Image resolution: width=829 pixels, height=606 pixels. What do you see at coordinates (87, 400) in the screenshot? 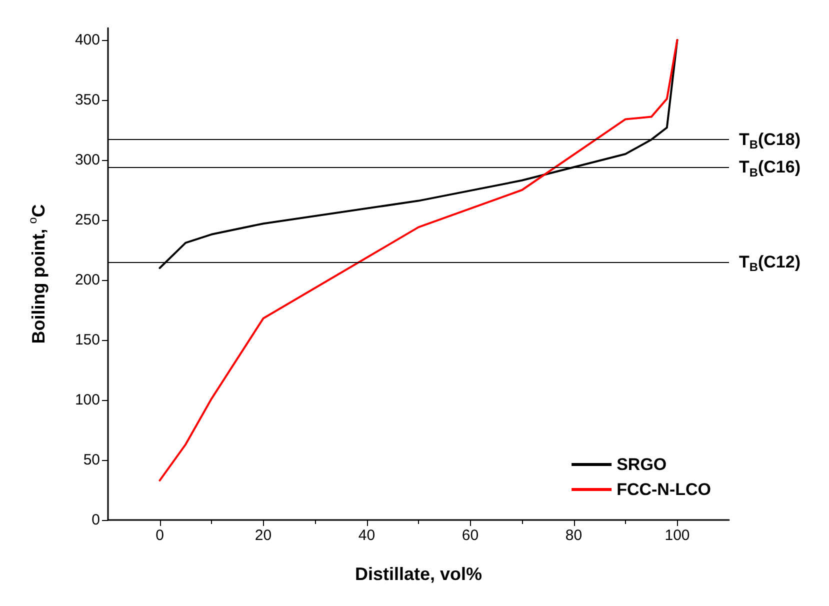
I see `y-tick-label: 100` at bounding box center [87, 400].